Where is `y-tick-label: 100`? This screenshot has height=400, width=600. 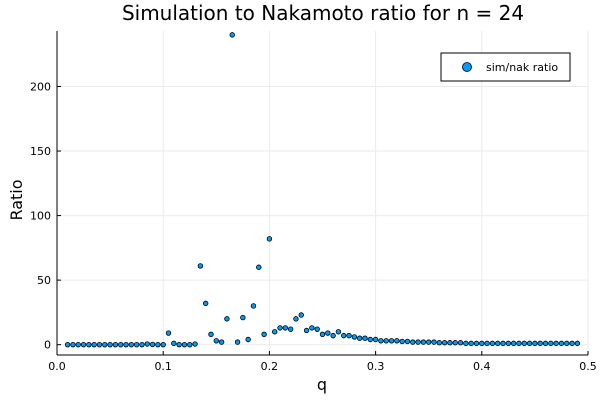 y-tick-label: 100 is located at coordinates (40, 216).